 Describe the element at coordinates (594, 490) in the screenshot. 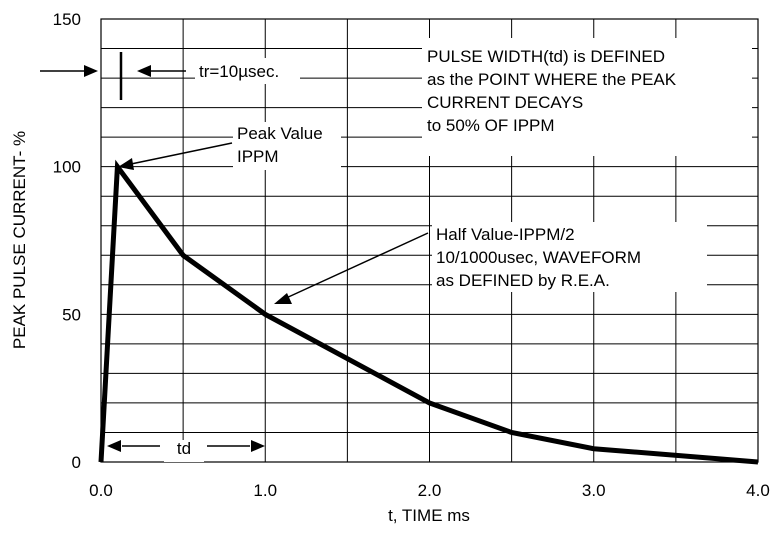

I see `x-tick-label: 3.0` at that location.